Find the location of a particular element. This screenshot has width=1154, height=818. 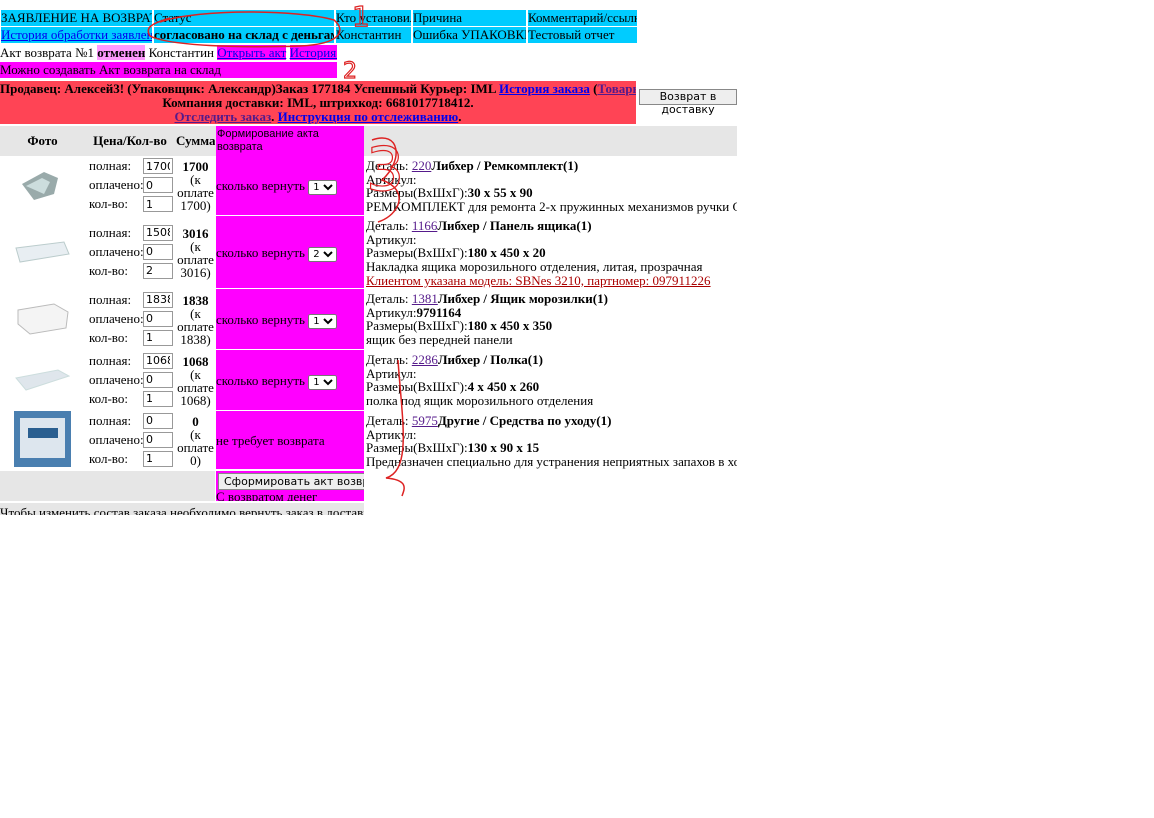

claim-cell: Комментарий/ссылка is located at coordinates (582, 18).